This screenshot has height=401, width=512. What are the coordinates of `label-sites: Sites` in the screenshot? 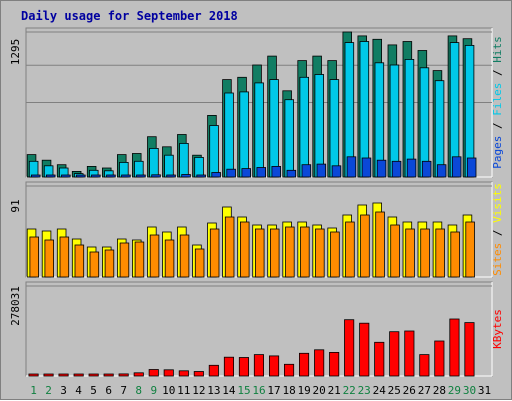 It's located at (497, 259).